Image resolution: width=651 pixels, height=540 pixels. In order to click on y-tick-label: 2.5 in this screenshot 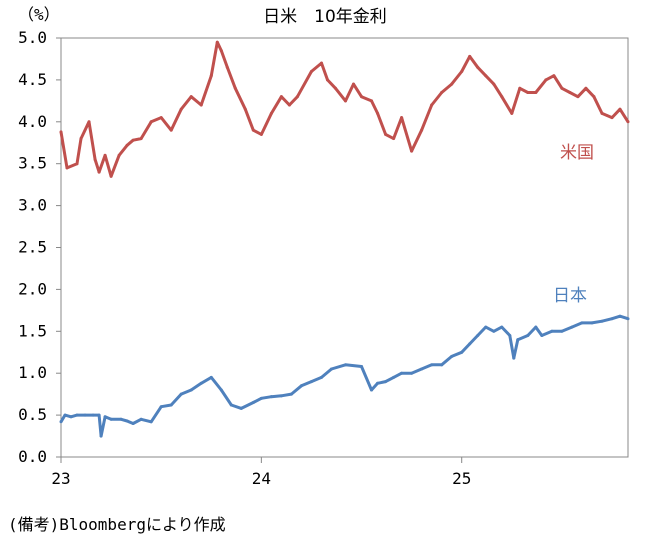, I will do `click(32, 247)`.